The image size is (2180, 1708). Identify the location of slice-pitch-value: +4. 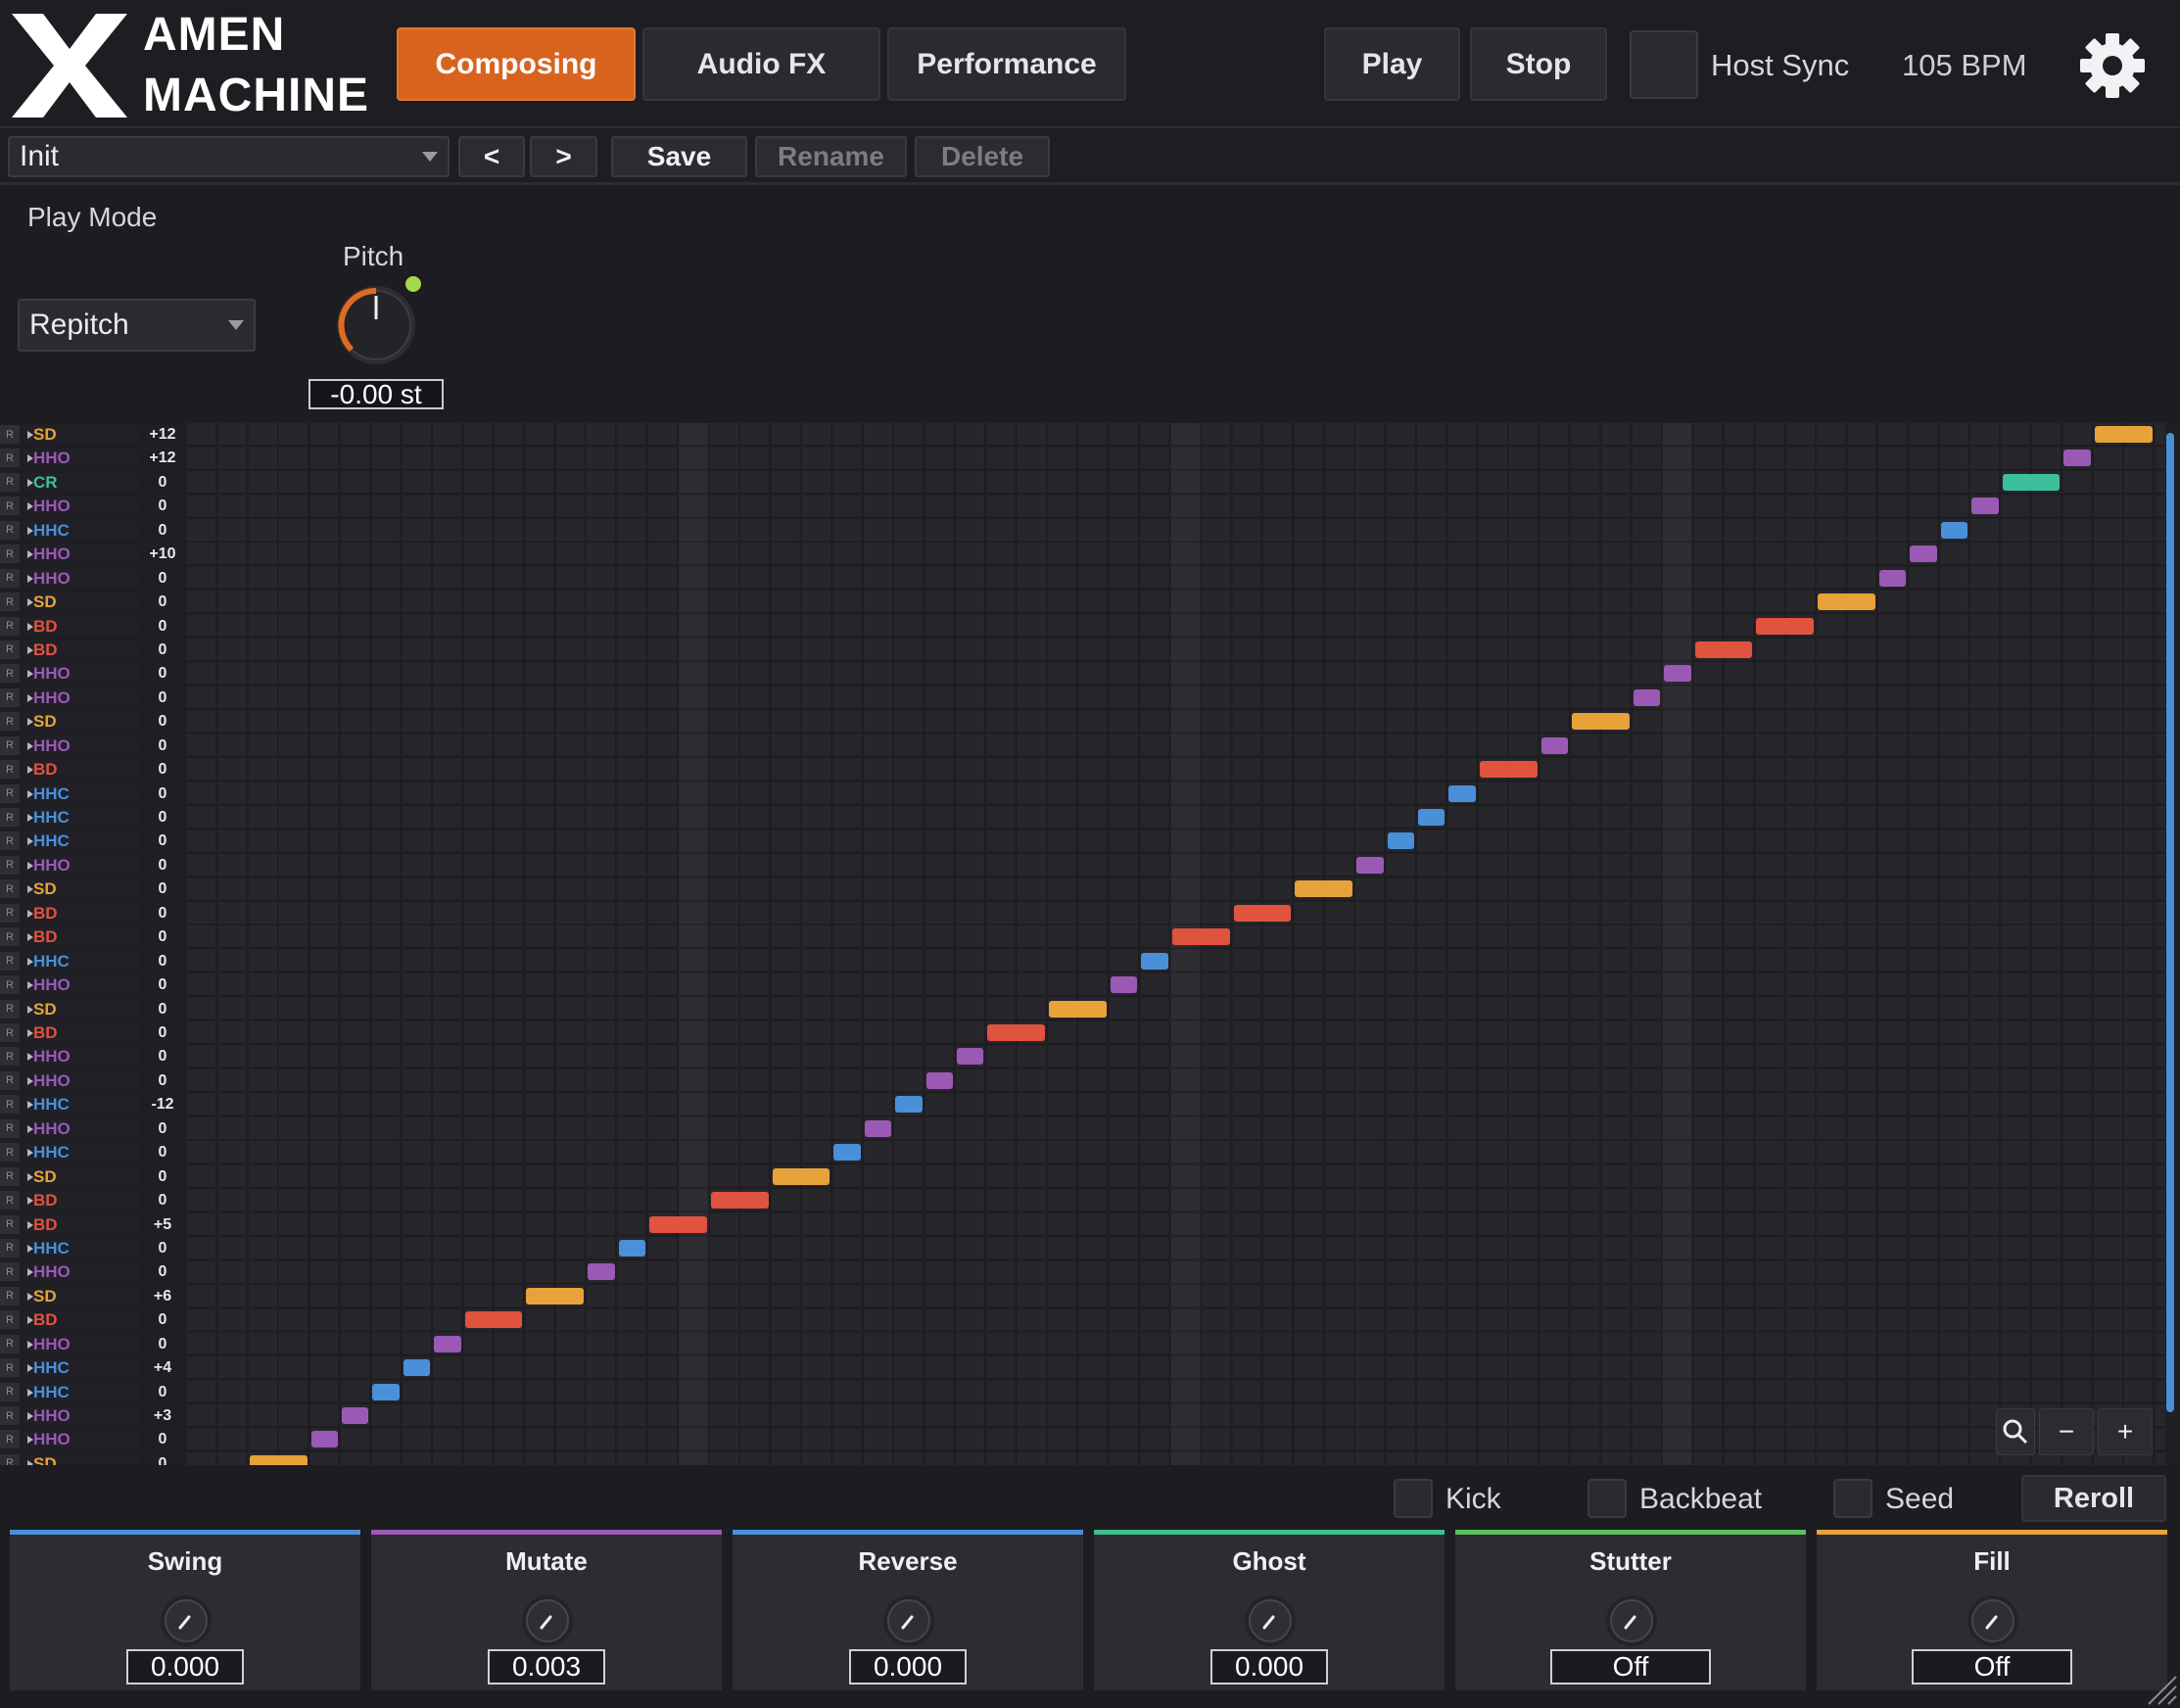
(162, 1368).